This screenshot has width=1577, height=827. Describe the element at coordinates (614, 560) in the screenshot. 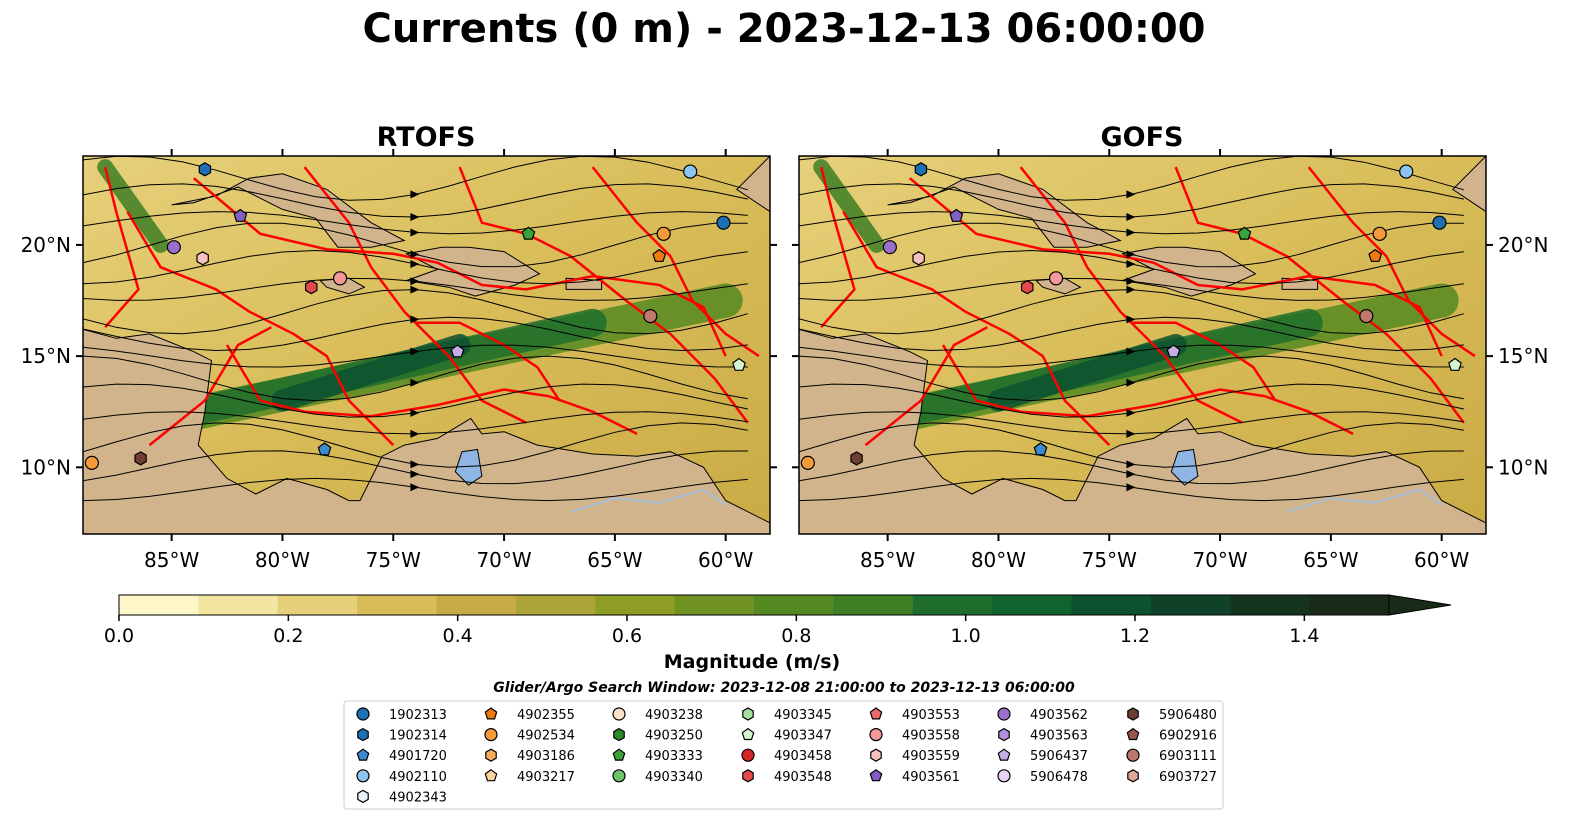

I see `xtick-label: 65°W` at that location.